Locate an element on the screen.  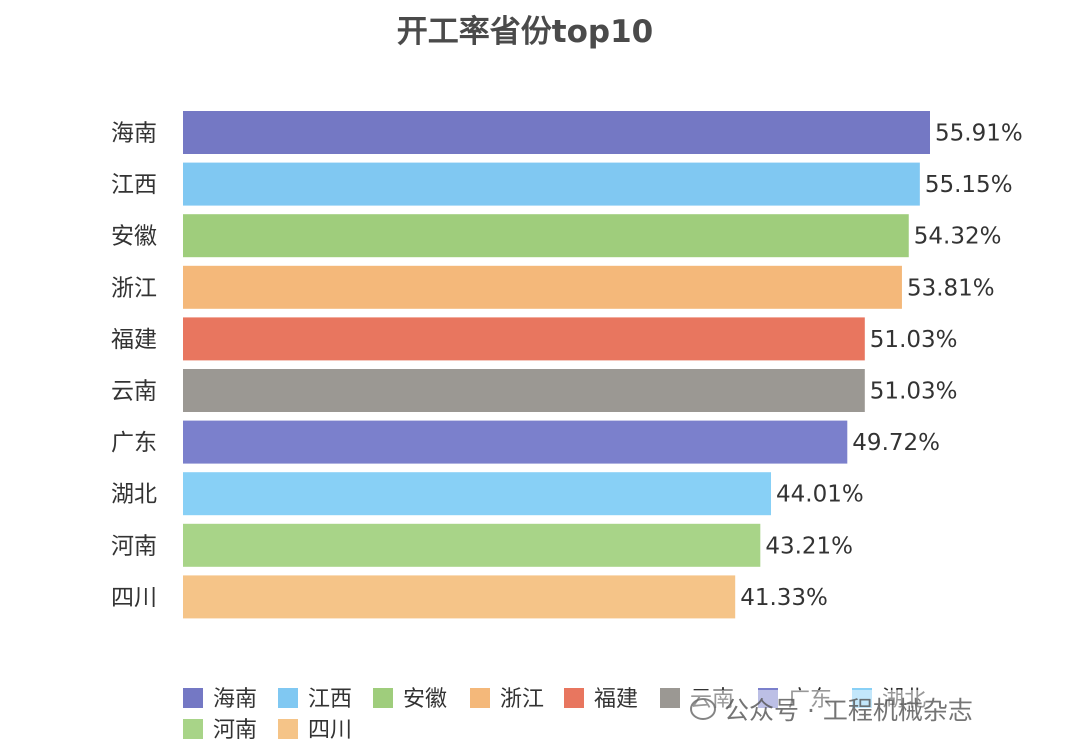
watermark: 公众号 · 工程机械杂志 is located at coordinates (875, 709).